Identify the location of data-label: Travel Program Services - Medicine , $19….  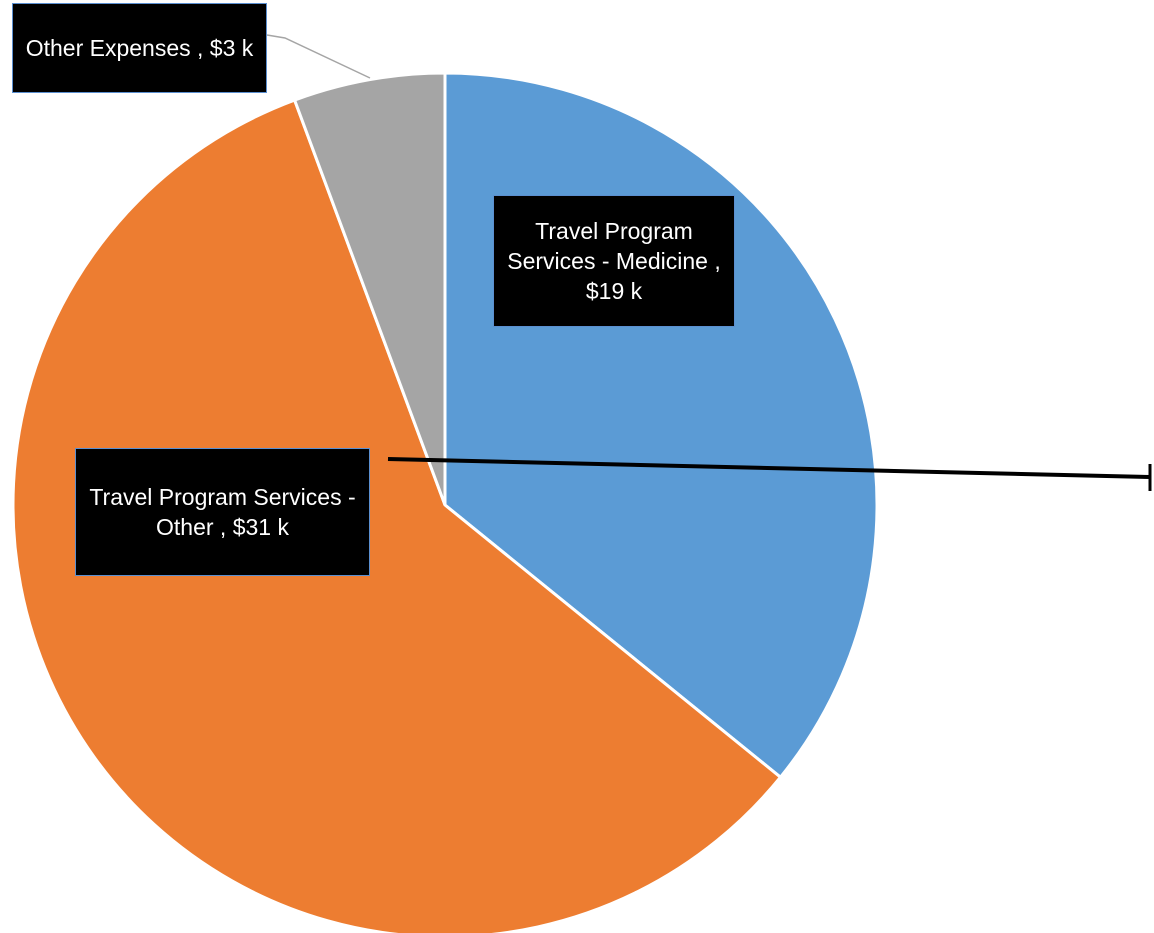
(614, 261).